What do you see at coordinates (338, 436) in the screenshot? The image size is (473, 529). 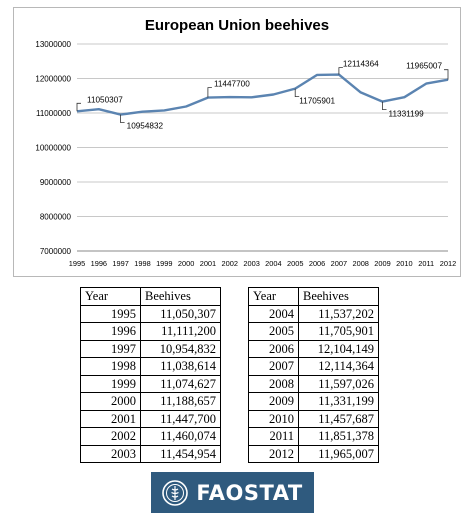 I see `beehives-cell: 11,851,378` at bounding box center [338, 436].